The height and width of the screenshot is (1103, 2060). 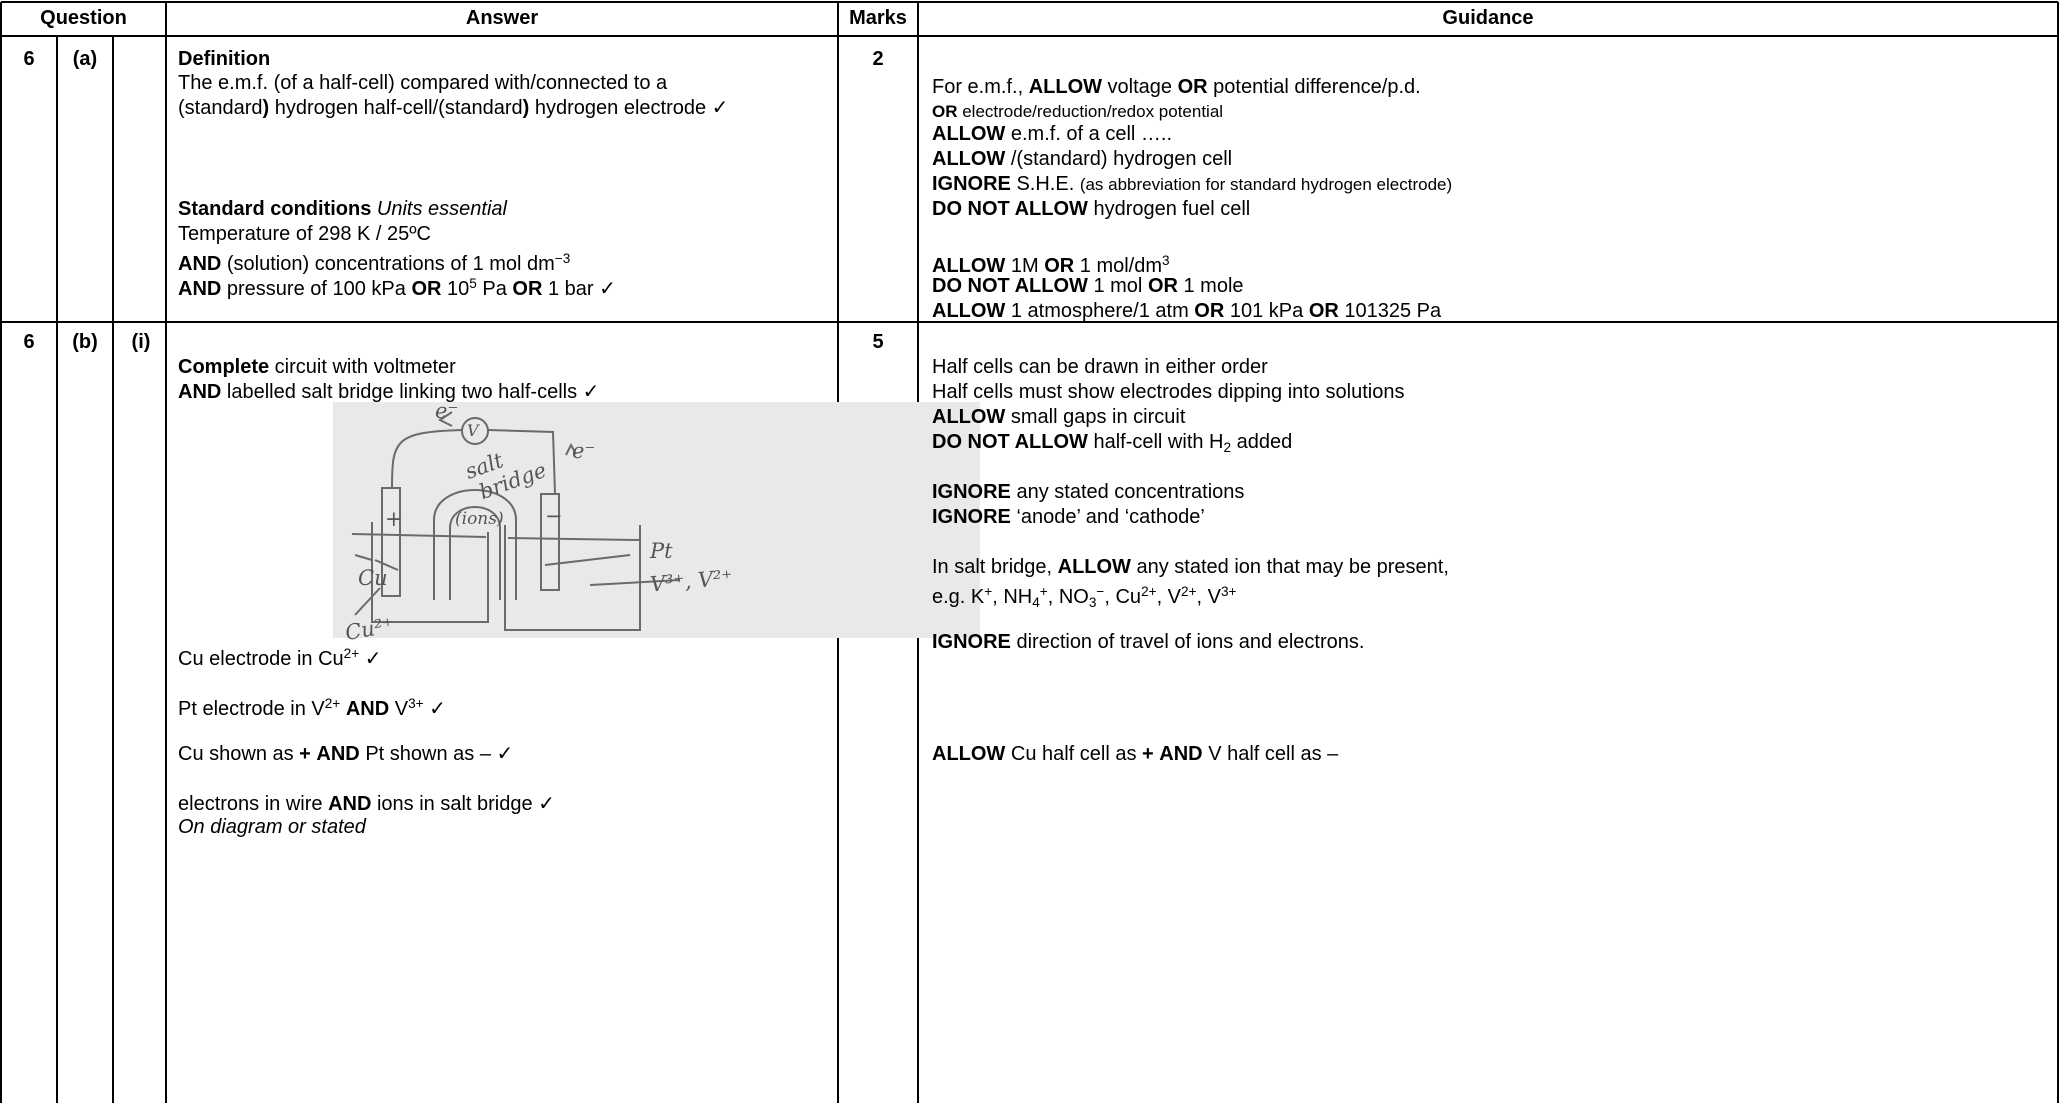 I want to click on text-run: 101325 Pa, so click(x=1390, y=311).